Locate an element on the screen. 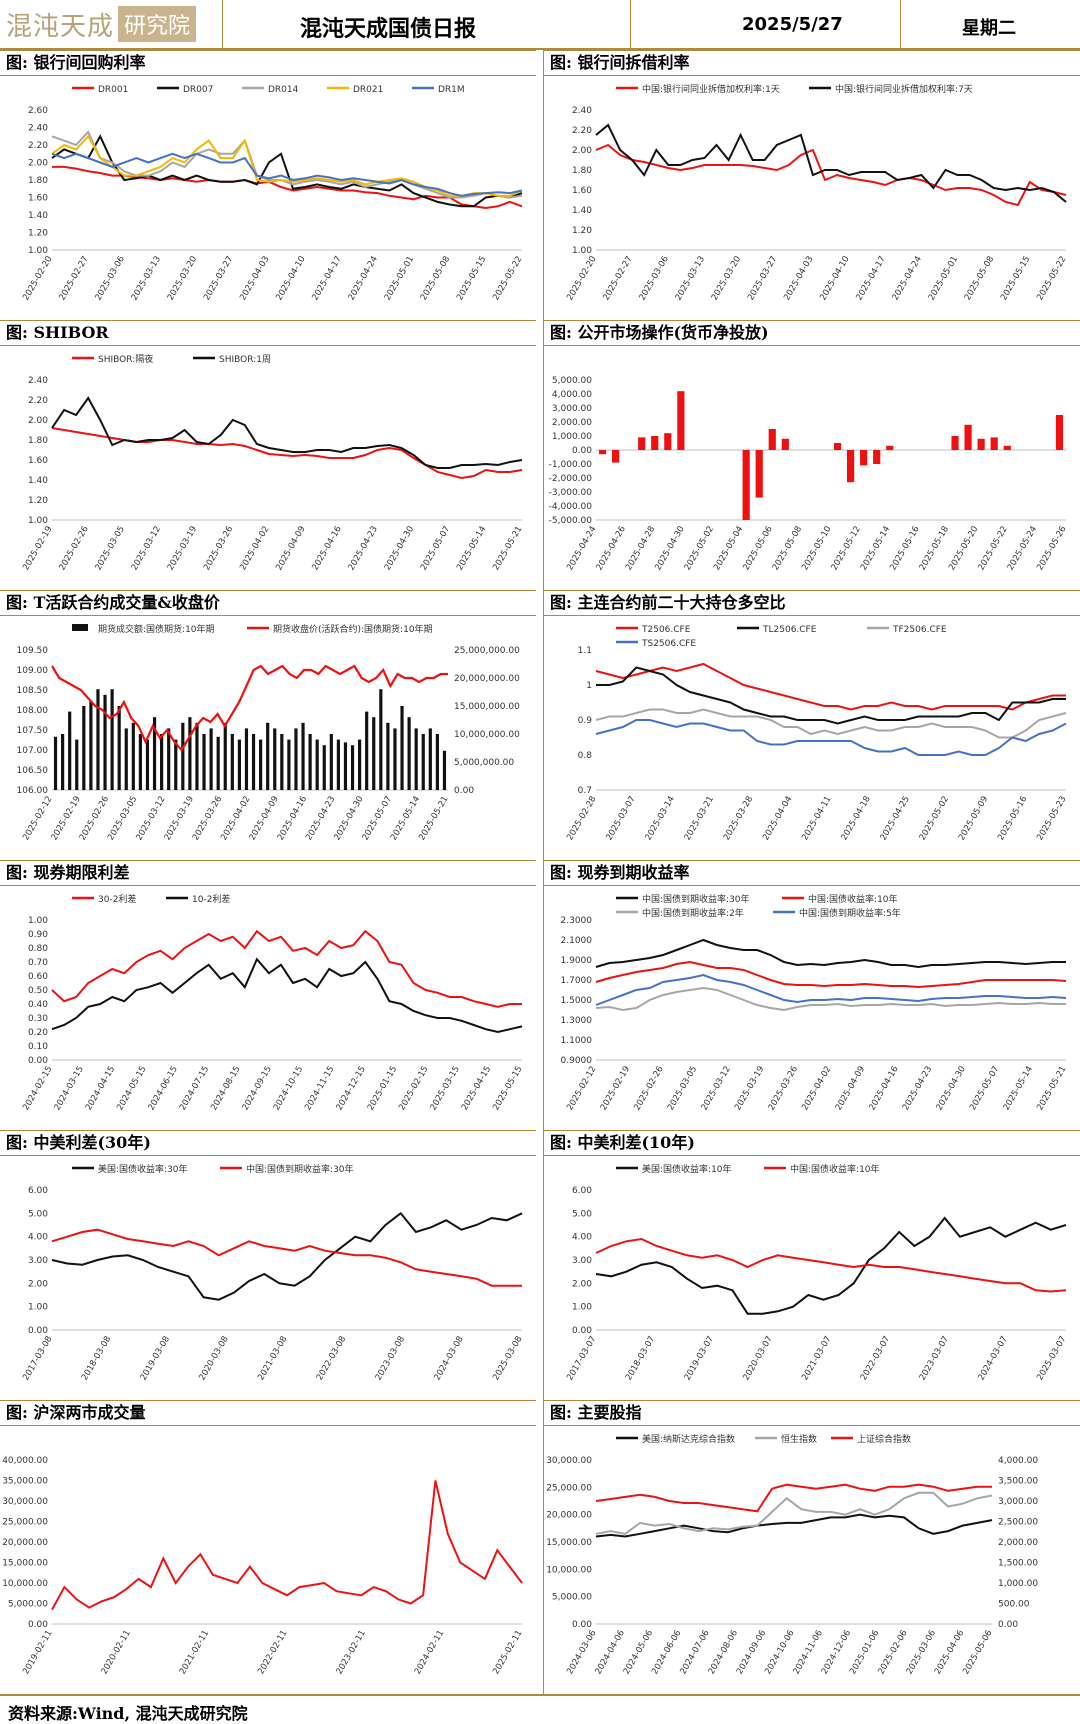  x-tick-label: 2025-04-18 is located at coordinates (855, 819).